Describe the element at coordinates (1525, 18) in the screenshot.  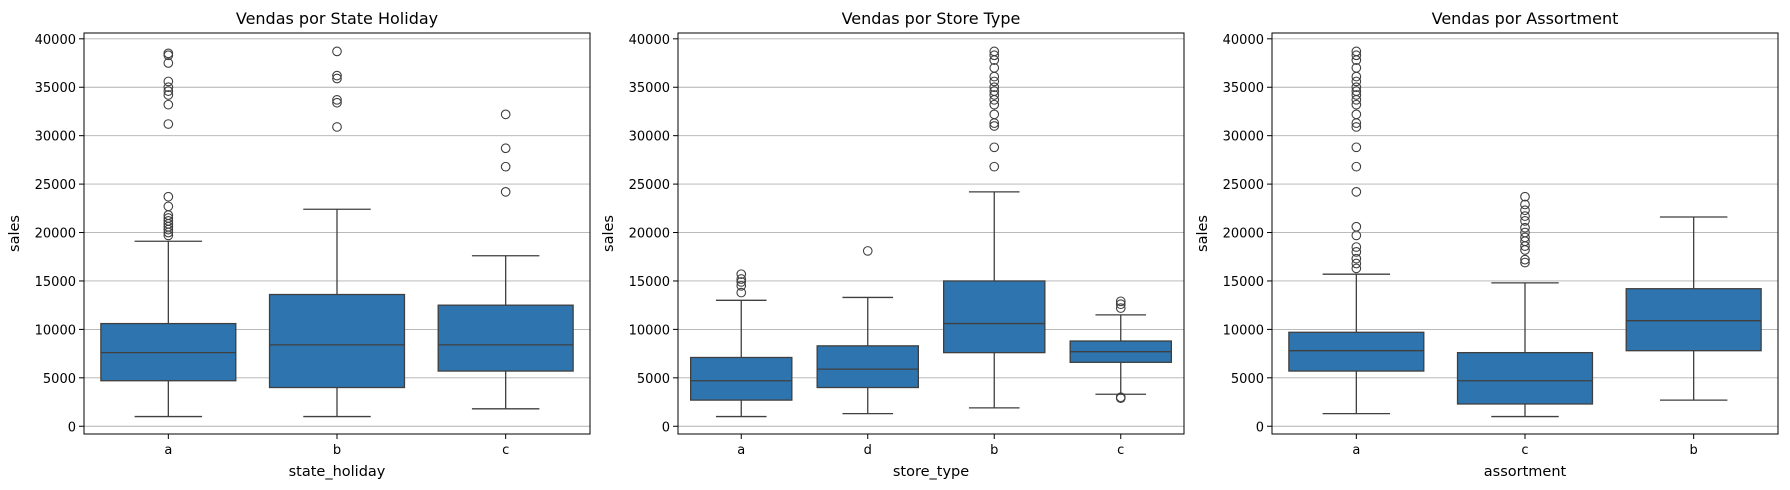
I see `chart-title: Vendas por Assortment` at that location.